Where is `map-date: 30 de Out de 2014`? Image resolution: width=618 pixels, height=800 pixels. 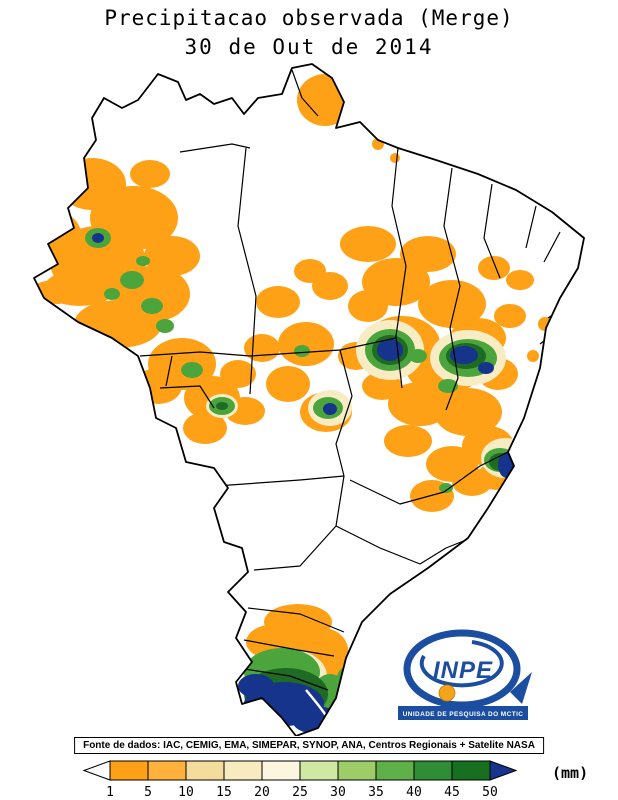
map-date: 30 de Out de 2014 is located at coordinates (309, 47).